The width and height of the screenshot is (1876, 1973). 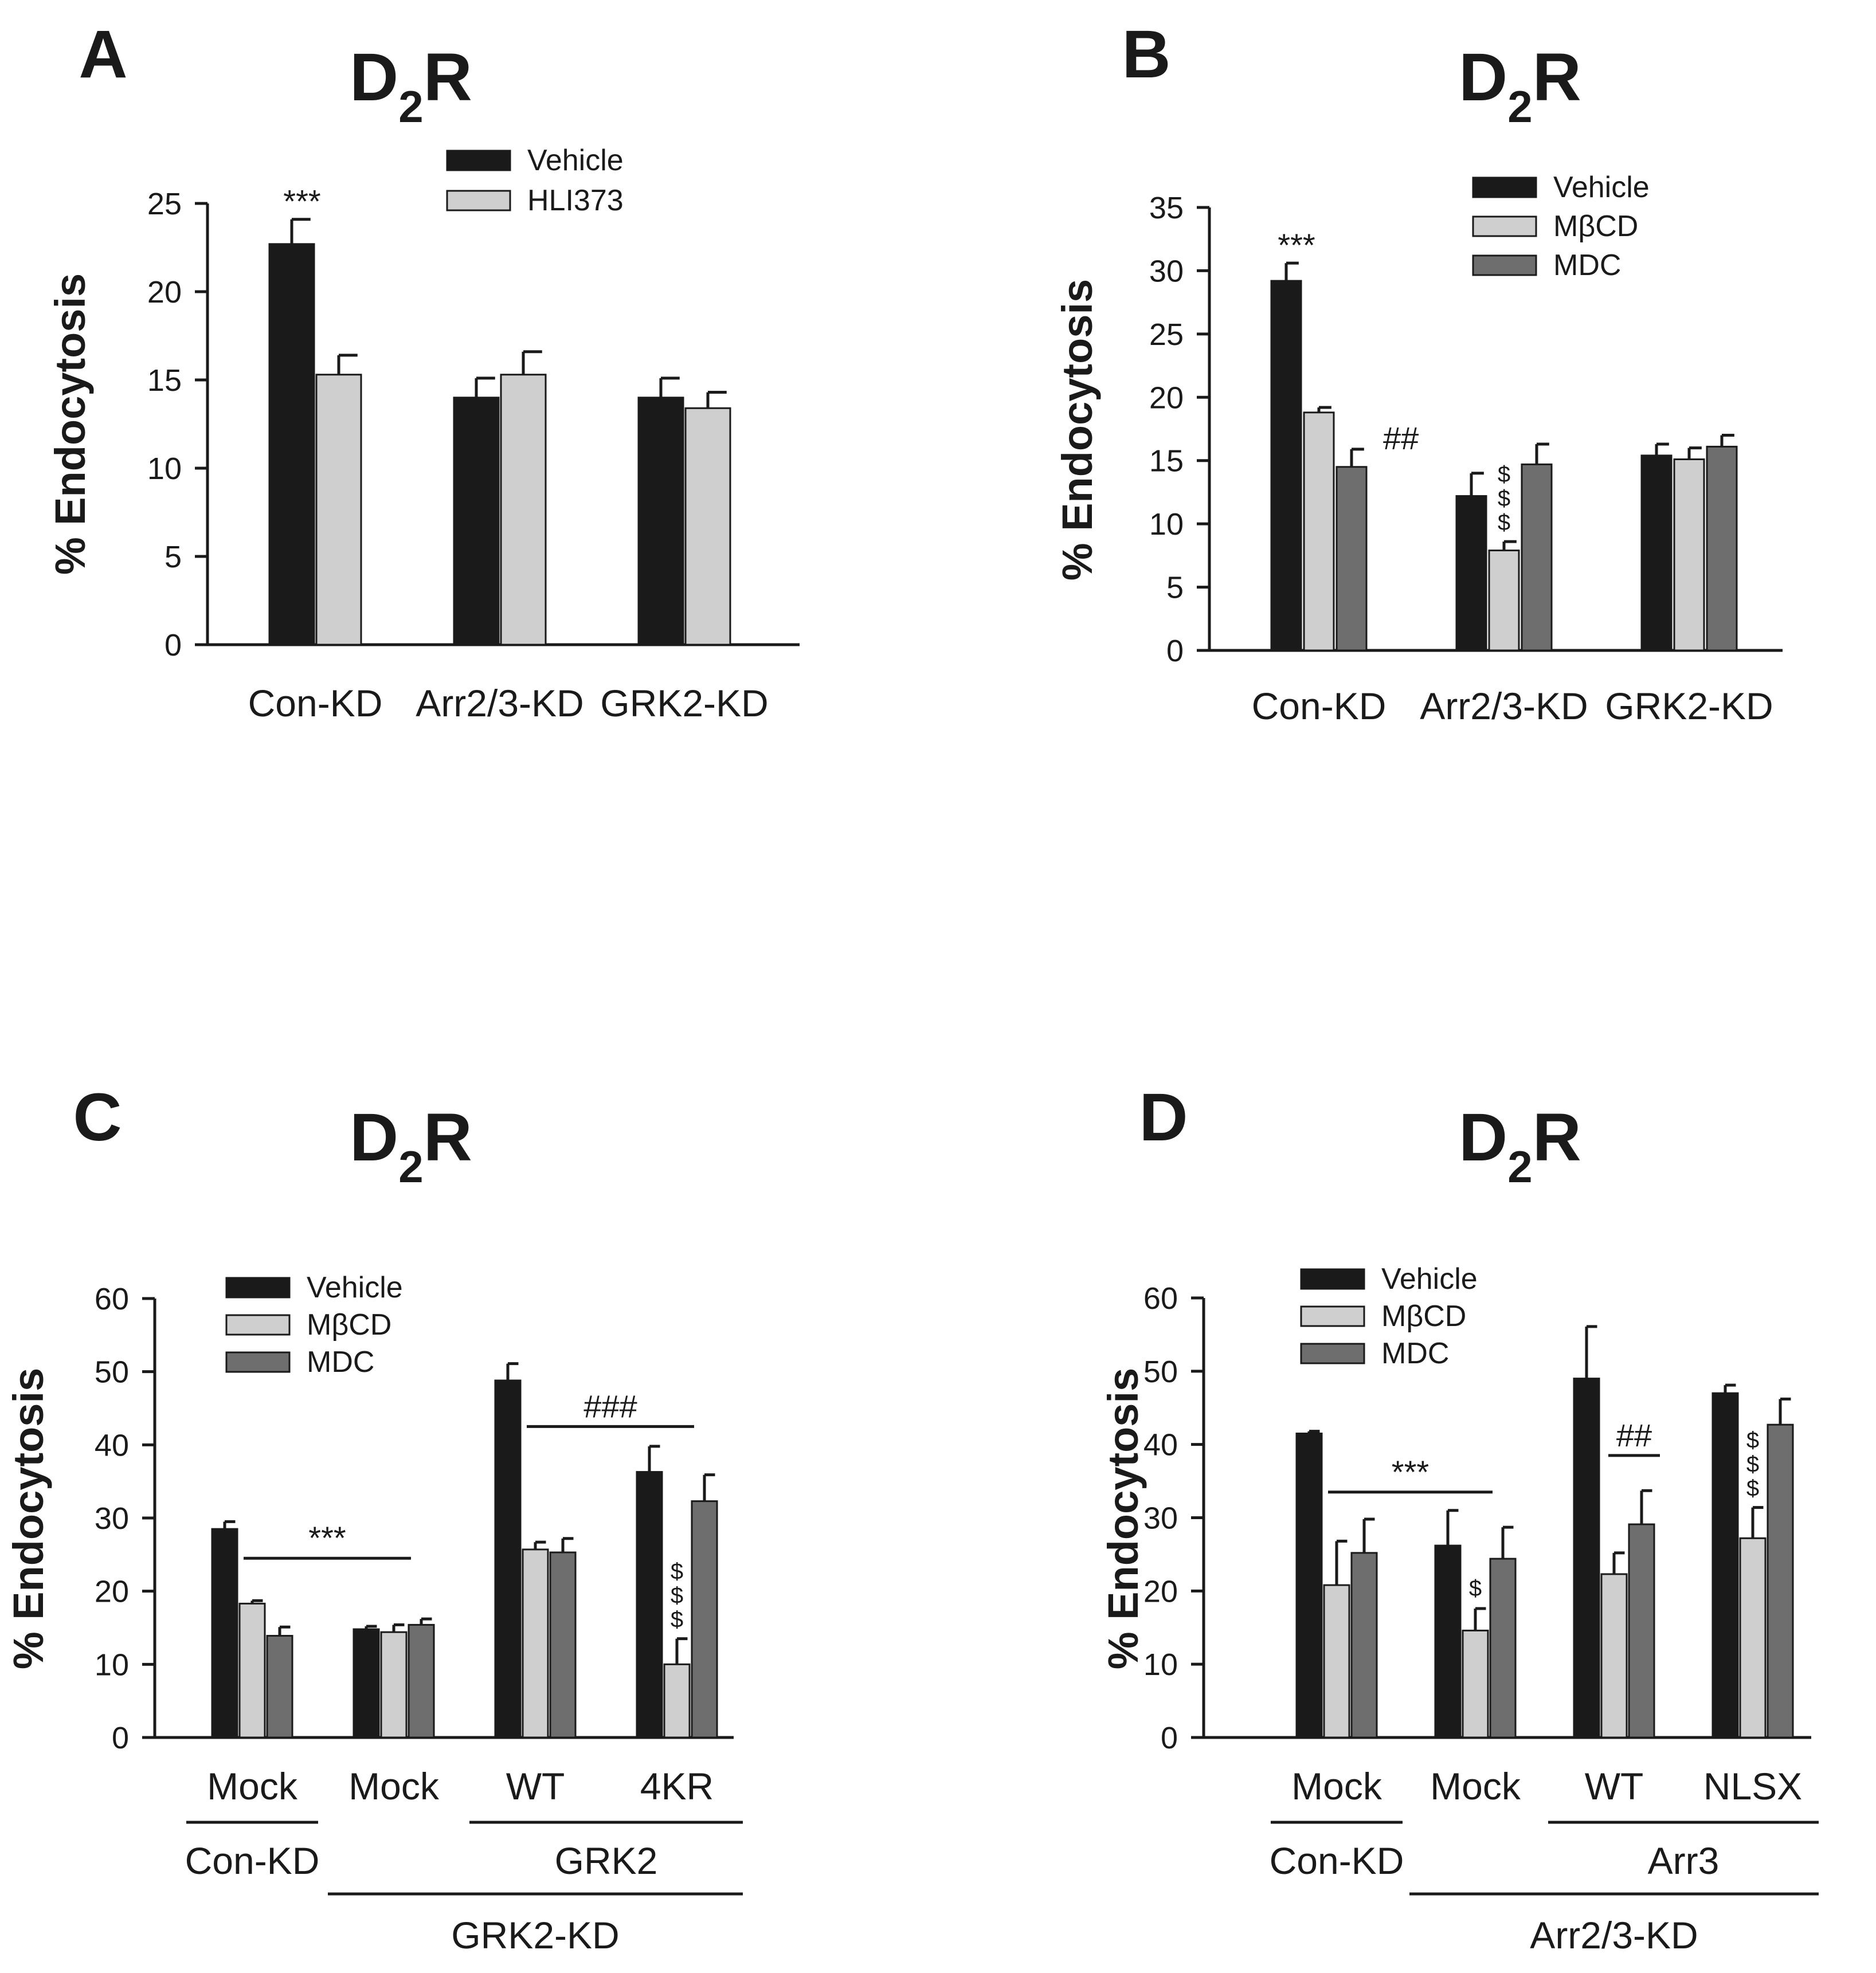 I want to click on significance-marker: ##, so click(x=1401, y=438).